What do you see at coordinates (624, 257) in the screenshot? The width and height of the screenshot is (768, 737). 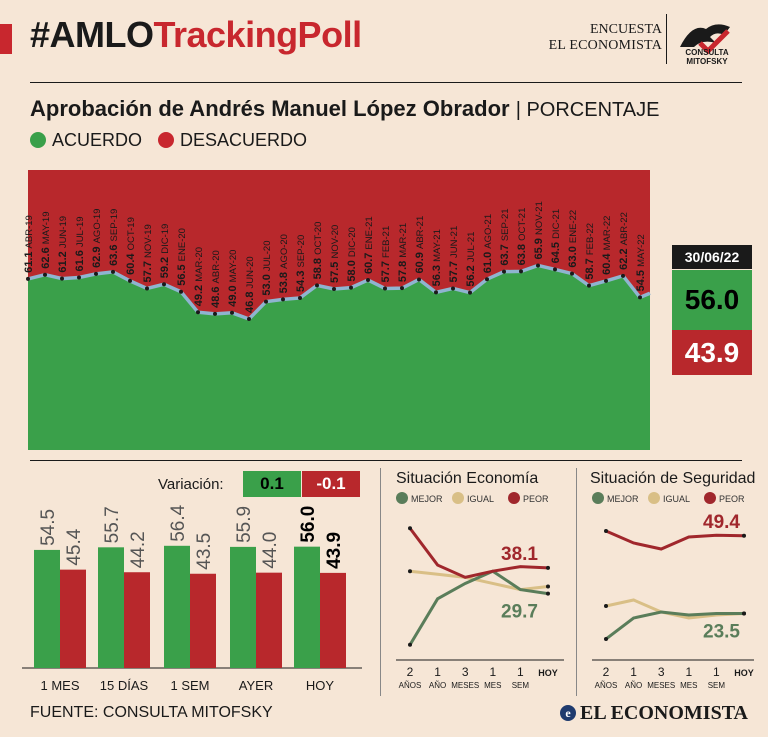 I see `point-value: 62.2` at bounding box center [624, 257].